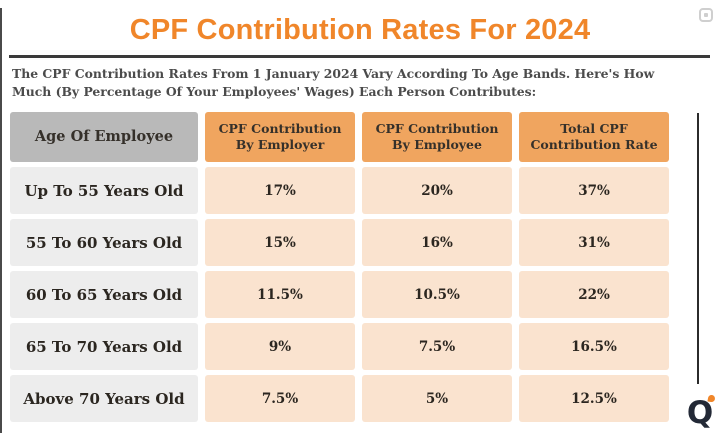  Describe the element at coordinates (437, 137) in the screenshot. I see `column-header-employee: CPF Contribution By Employee` at that location.